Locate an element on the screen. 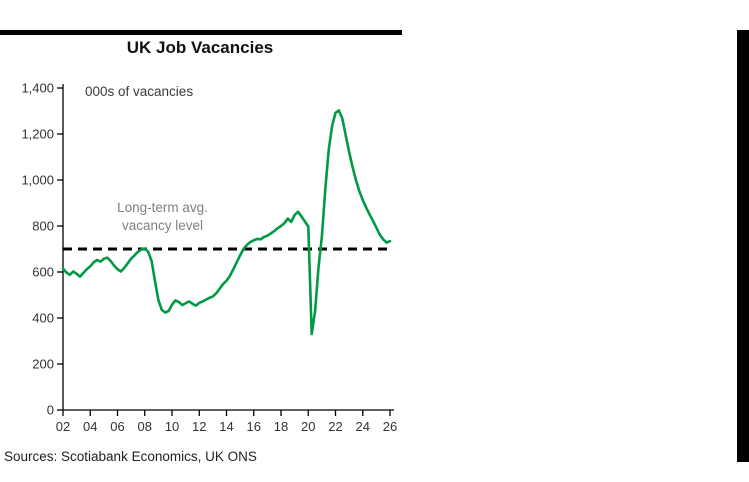  y-tick-label: 800 is located at coordinates (43, 226).